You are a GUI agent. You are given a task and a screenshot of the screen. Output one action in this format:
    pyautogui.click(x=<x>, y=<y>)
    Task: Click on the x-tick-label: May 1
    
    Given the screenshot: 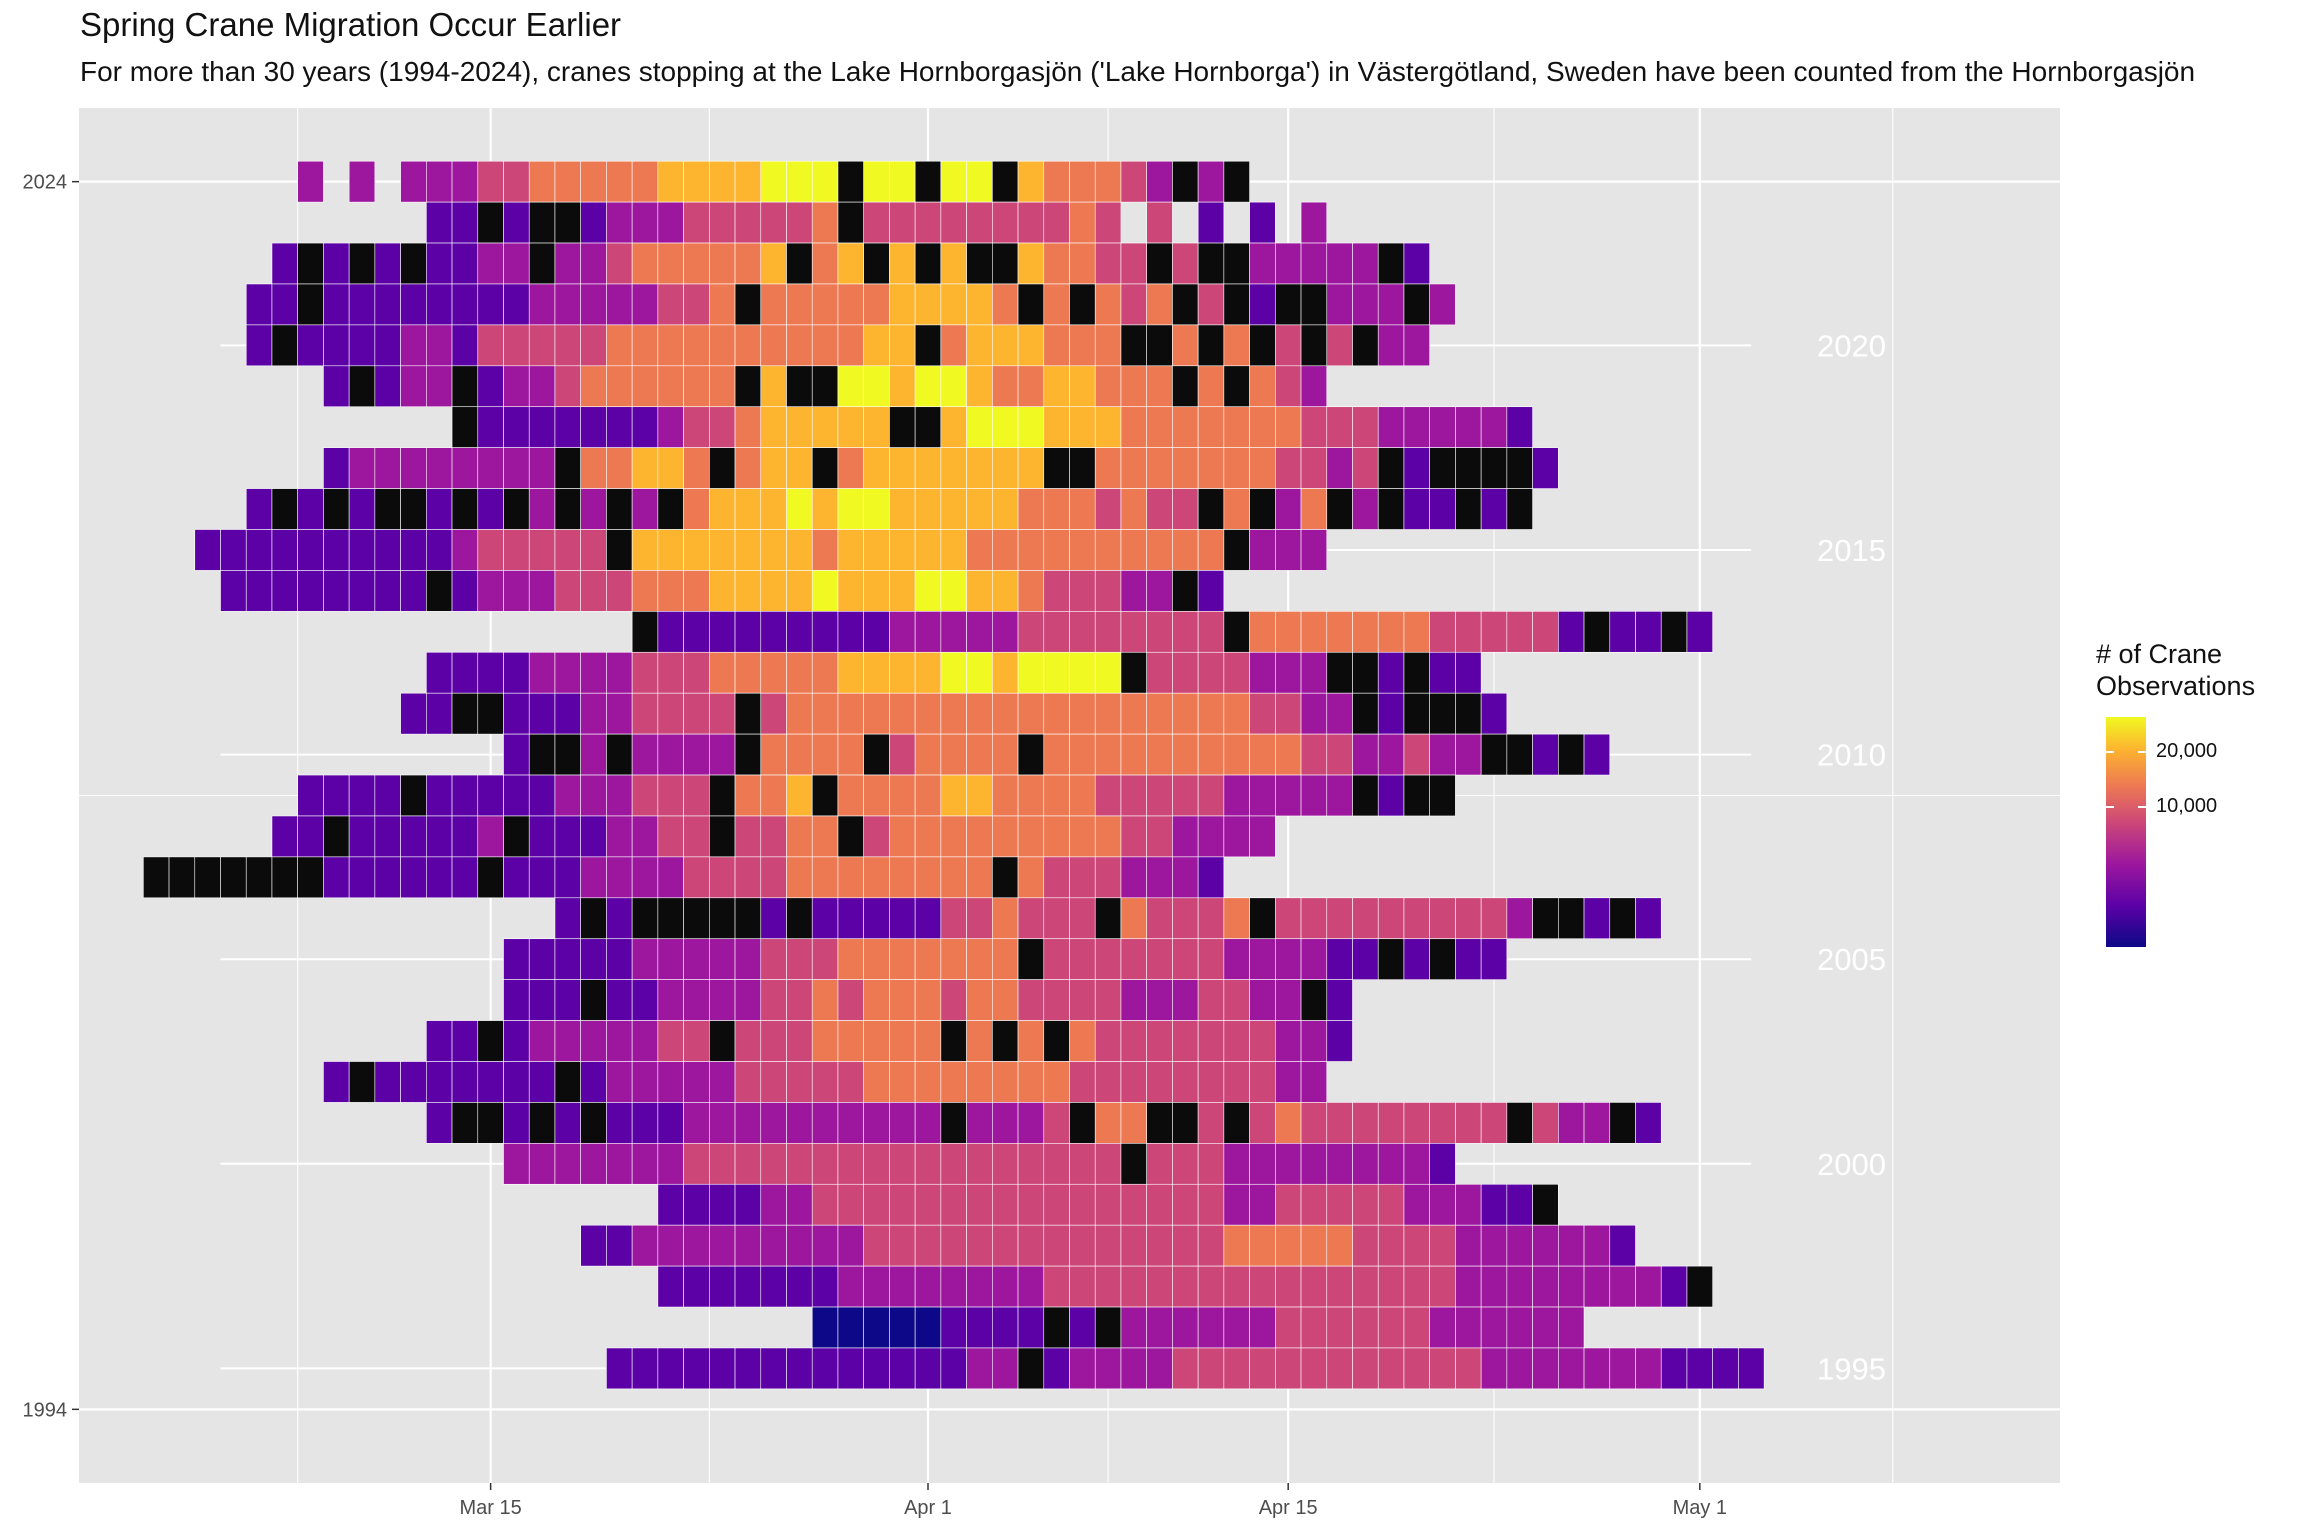 What is the action you would take?
    pyautogui.click(x=1700, y=1508)
    